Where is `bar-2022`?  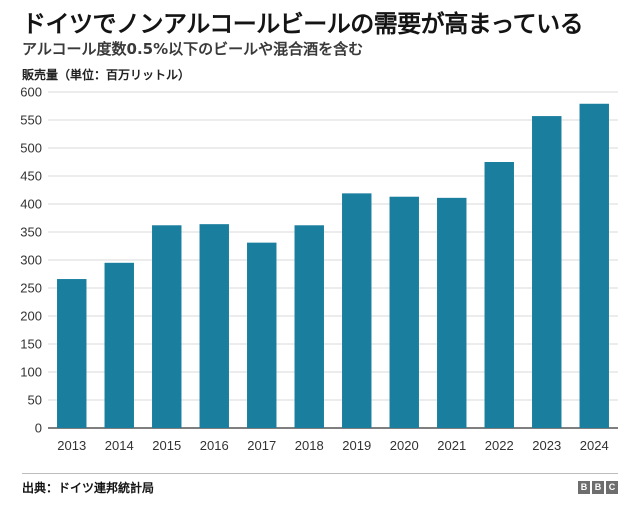
bar-2022 is located at coordinates (499, 295).